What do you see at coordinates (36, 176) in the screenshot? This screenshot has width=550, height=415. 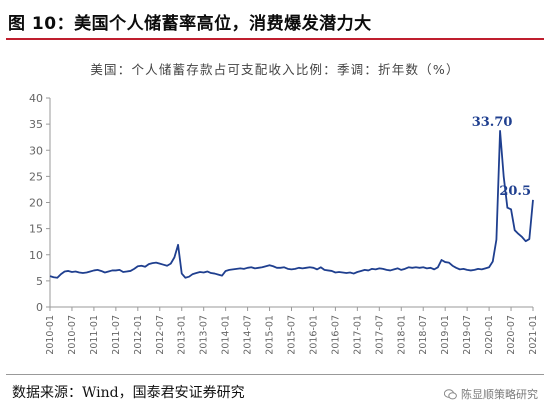 I see `y-tick-label: 25` at bounding box center [36, 176].